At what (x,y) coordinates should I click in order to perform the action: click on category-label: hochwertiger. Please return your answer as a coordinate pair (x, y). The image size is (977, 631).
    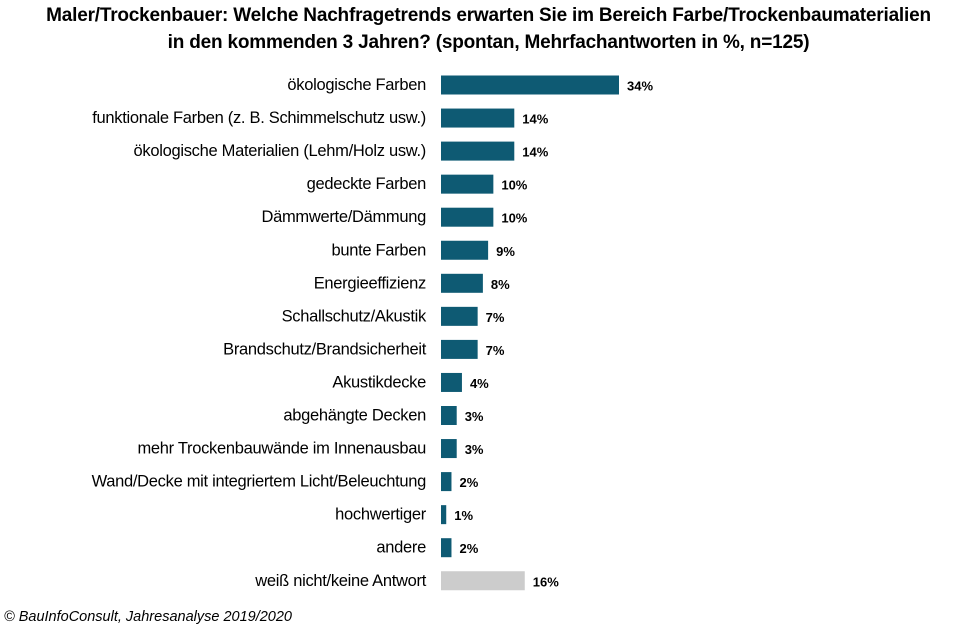
    Looking at the image, I should click on (381, 515).